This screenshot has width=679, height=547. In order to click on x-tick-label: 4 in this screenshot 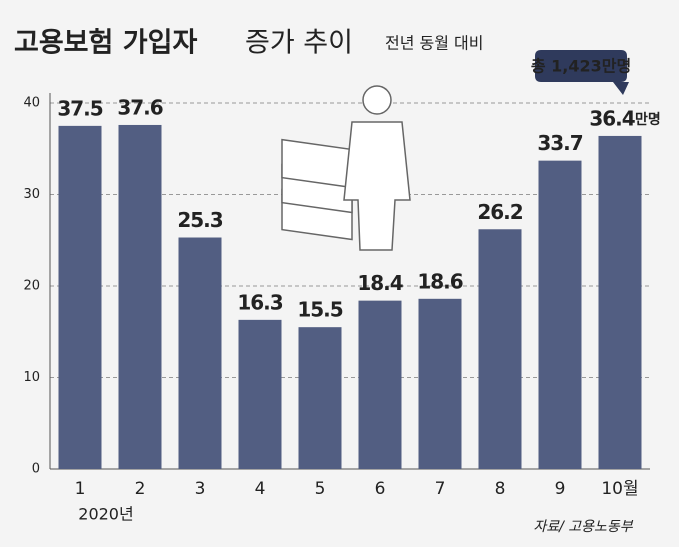, I will do `click(260, 489)`.